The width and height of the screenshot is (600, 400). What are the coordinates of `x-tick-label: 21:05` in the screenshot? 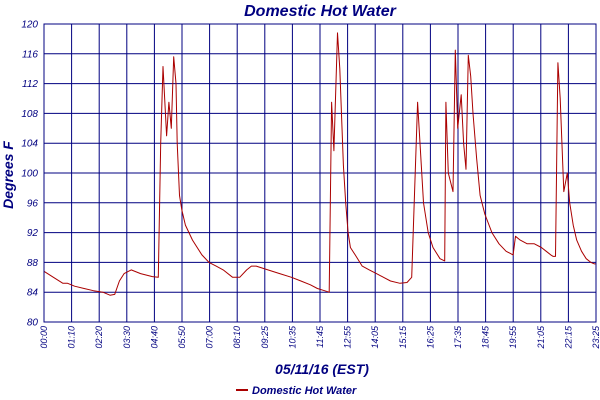 It's located at (541, 337).